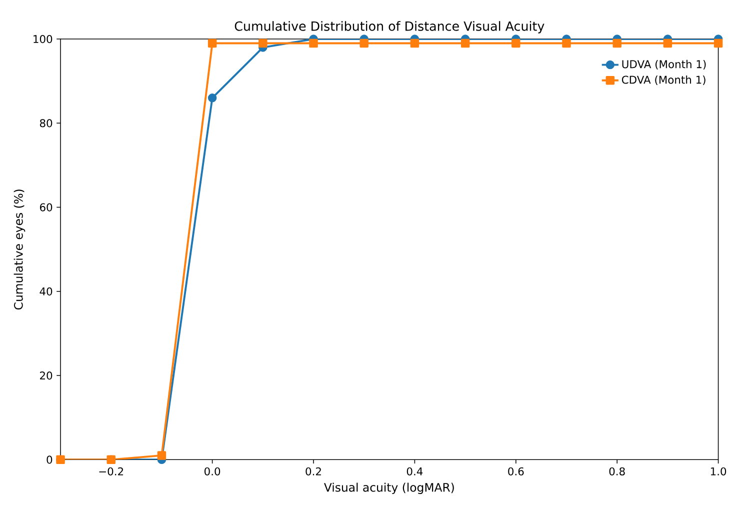 This screenshot has height=510, width=730. I want to click on x-tick-label: 0.6, so click(516, 471).